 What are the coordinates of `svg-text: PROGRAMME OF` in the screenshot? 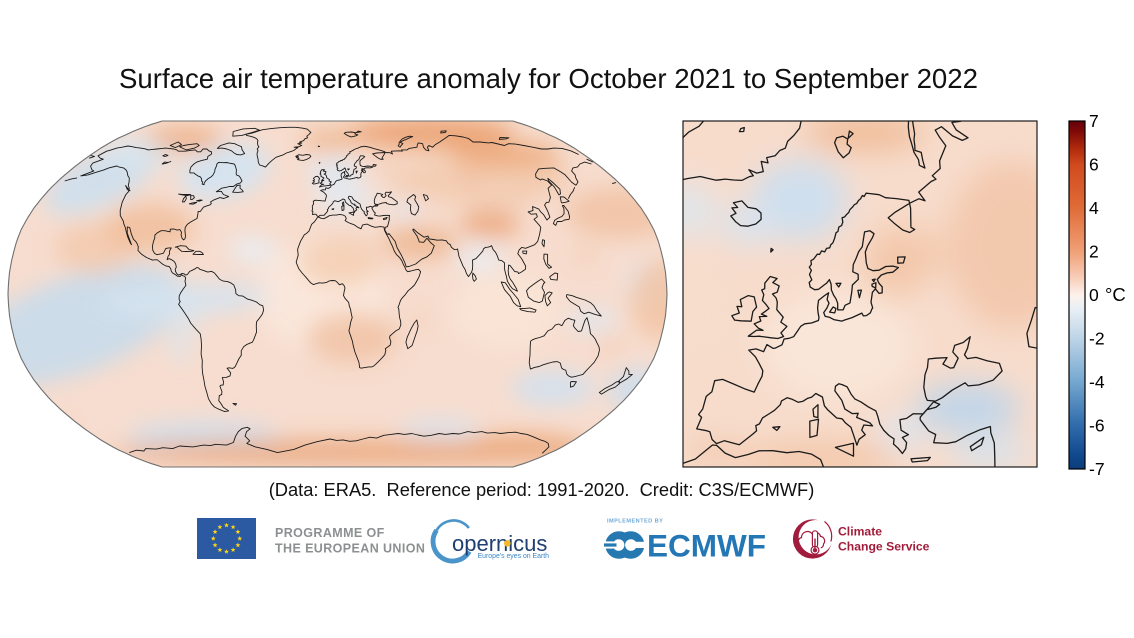 It's located at (330, 533).